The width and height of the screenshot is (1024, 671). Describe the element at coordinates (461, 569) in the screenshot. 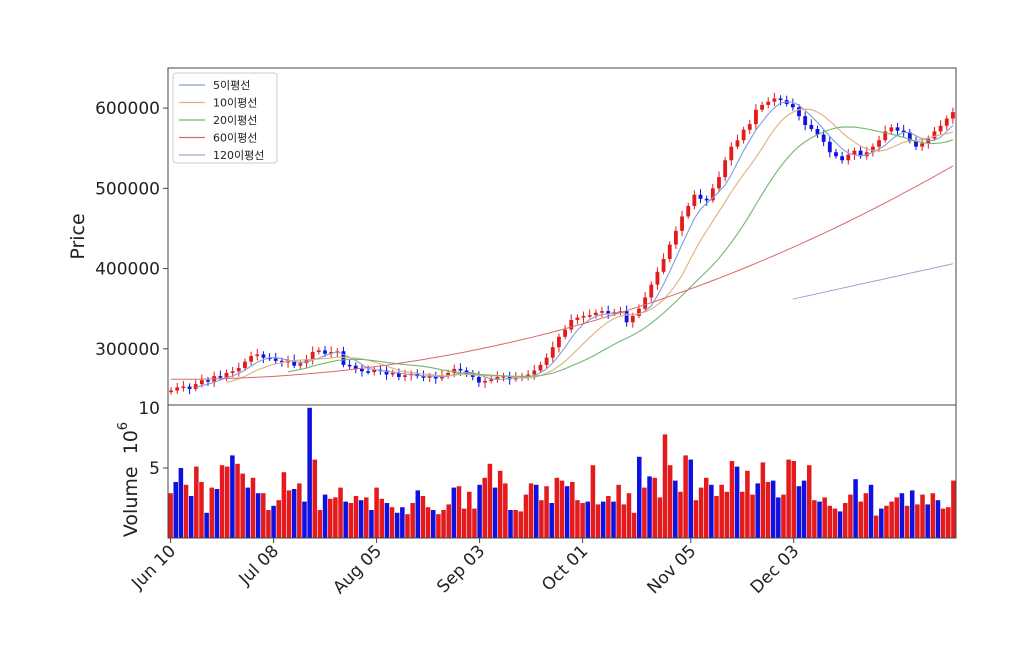

I see `x-tick-label: Sep 03` at that location.